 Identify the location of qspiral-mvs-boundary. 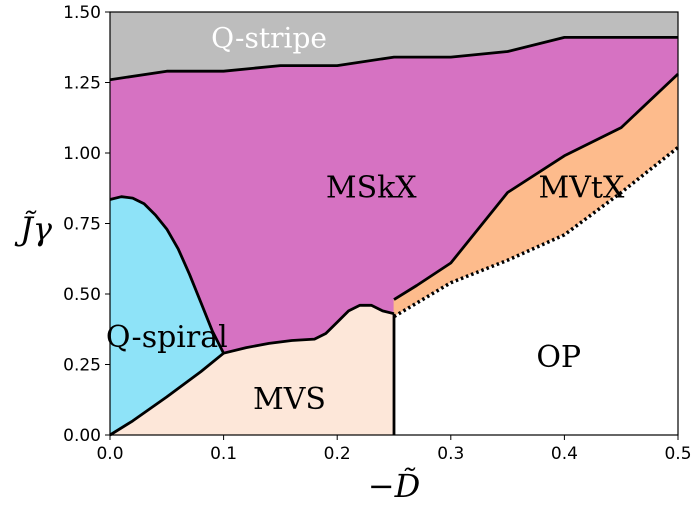
(167, 394).